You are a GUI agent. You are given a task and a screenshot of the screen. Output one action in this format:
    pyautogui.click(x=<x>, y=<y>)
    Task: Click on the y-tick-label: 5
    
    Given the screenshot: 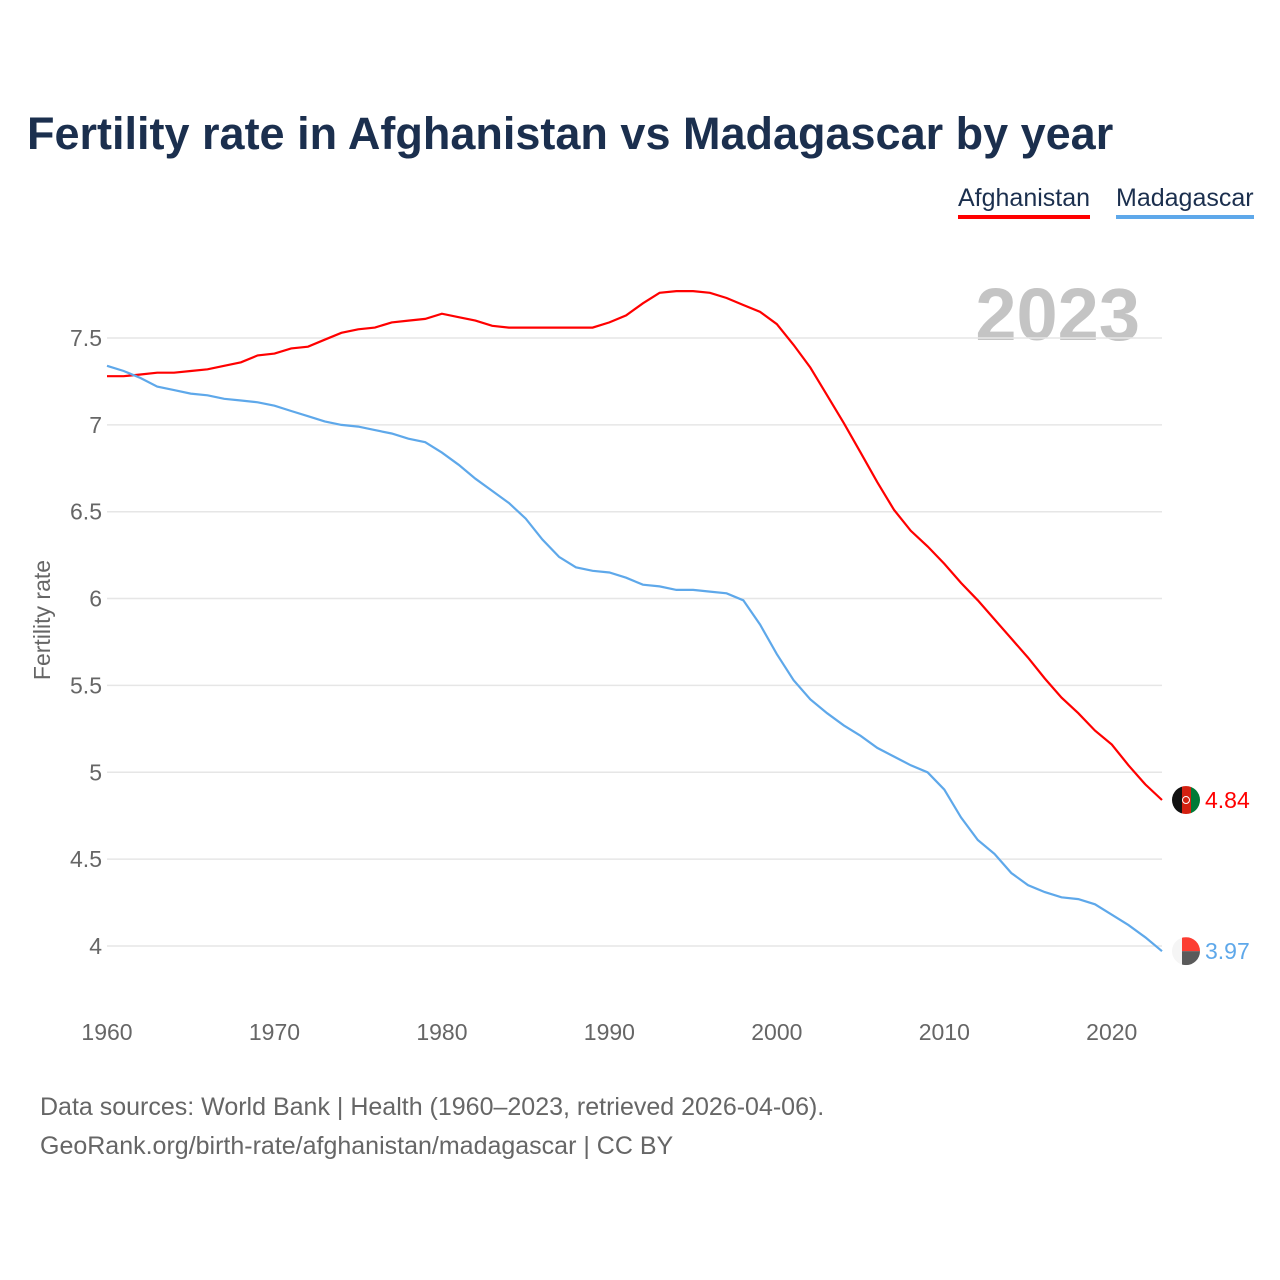 What is the action you would take?
    pyautogui.click(x=95, y=772)
    